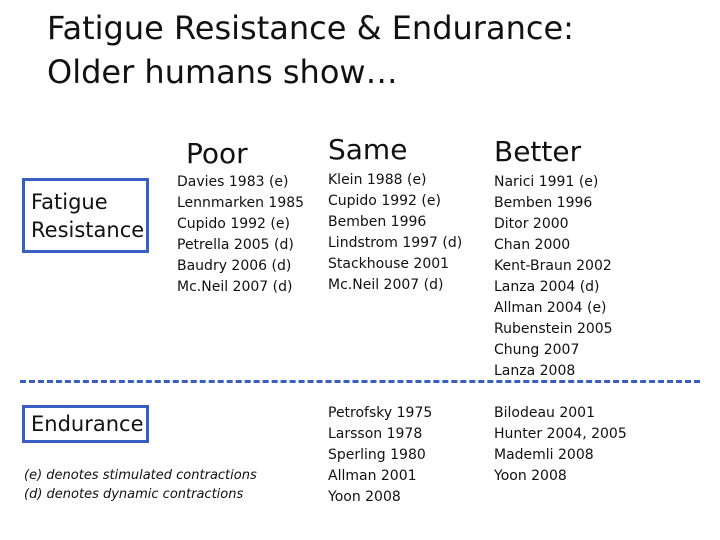 The image size is (720, 540). Describe the element at coordinates (140, 475) in the screenshot. I see `legend-stimulated: (e) denotes stimulated contractions` at that location.